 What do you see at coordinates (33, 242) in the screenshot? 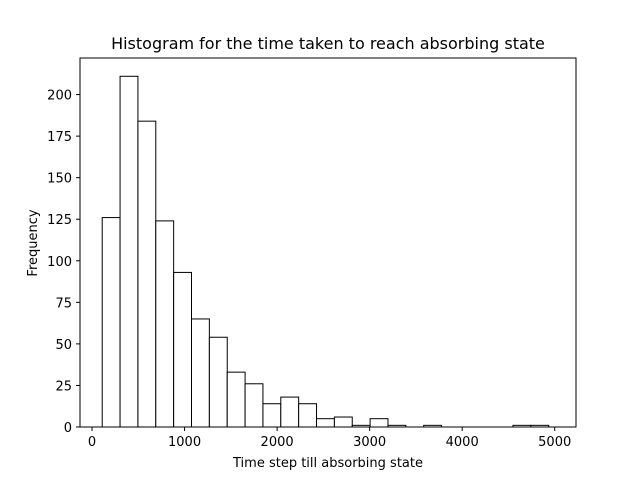
I see `y-axis-label: Frequency` at bounding box center [33, 242].